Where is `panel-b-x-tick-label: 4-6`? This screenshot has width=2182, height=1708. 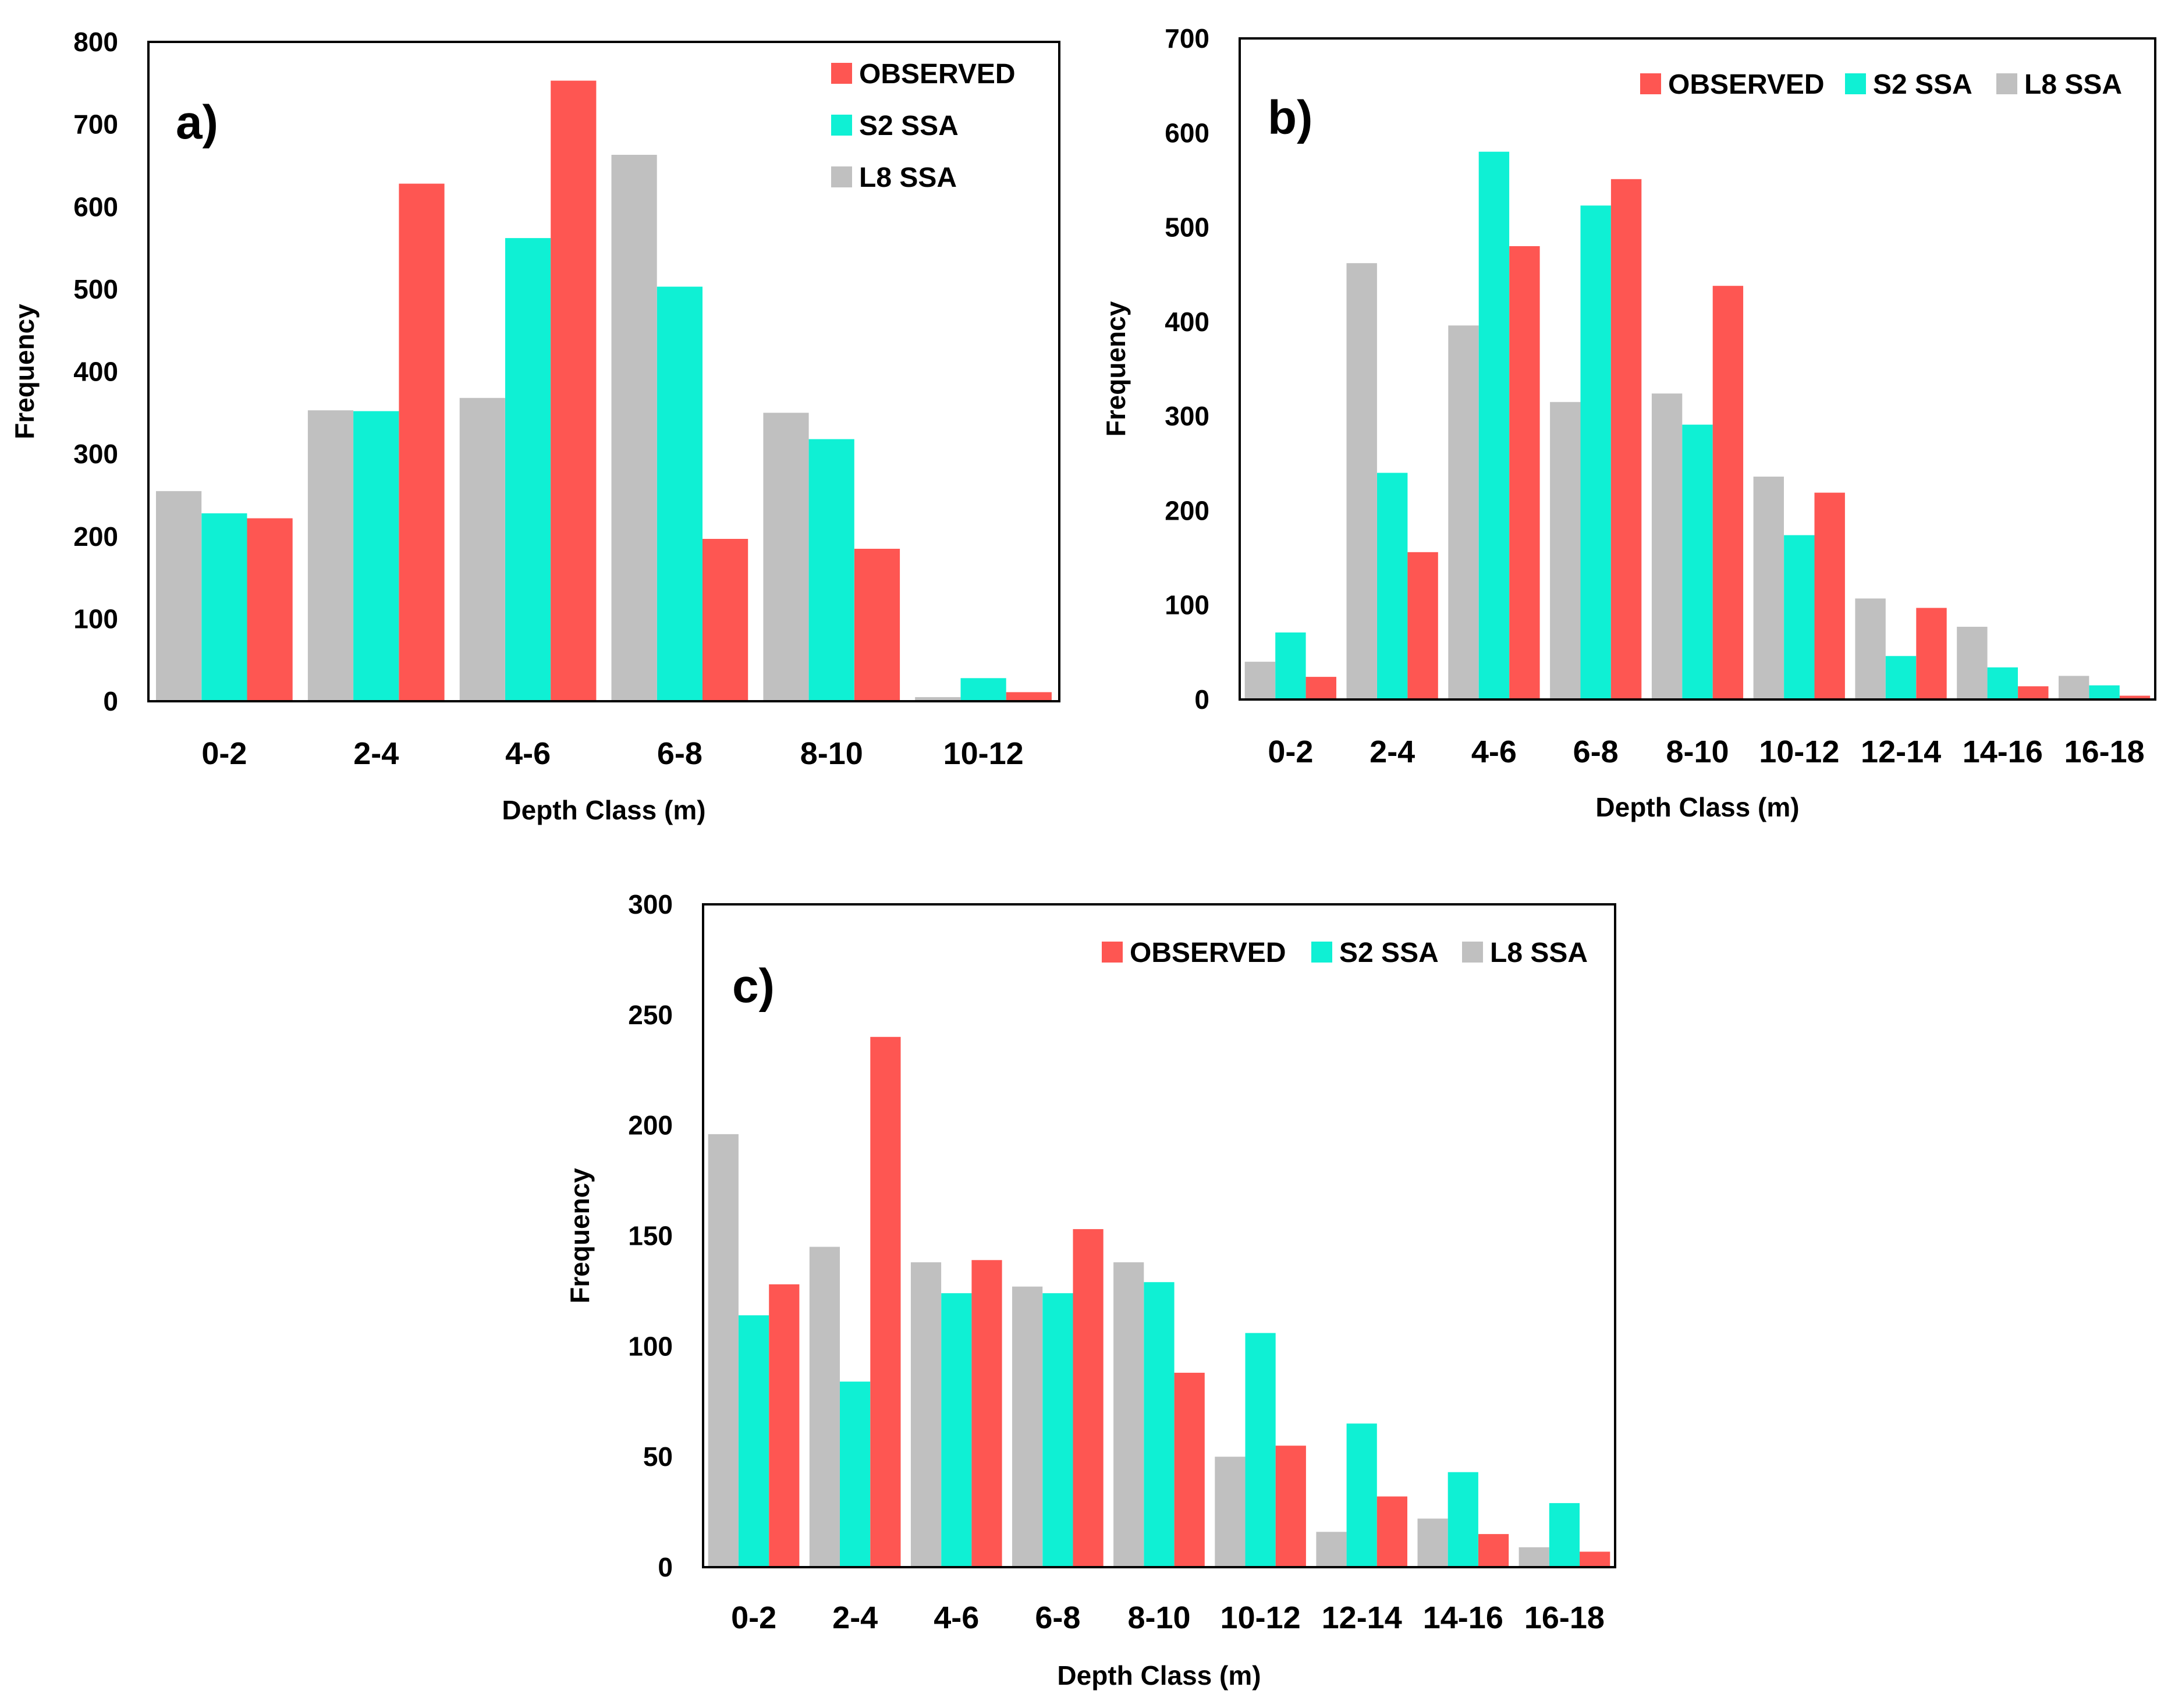
panel-b-x-tick-label: 4-6 is located at coordinates (1494, 751).